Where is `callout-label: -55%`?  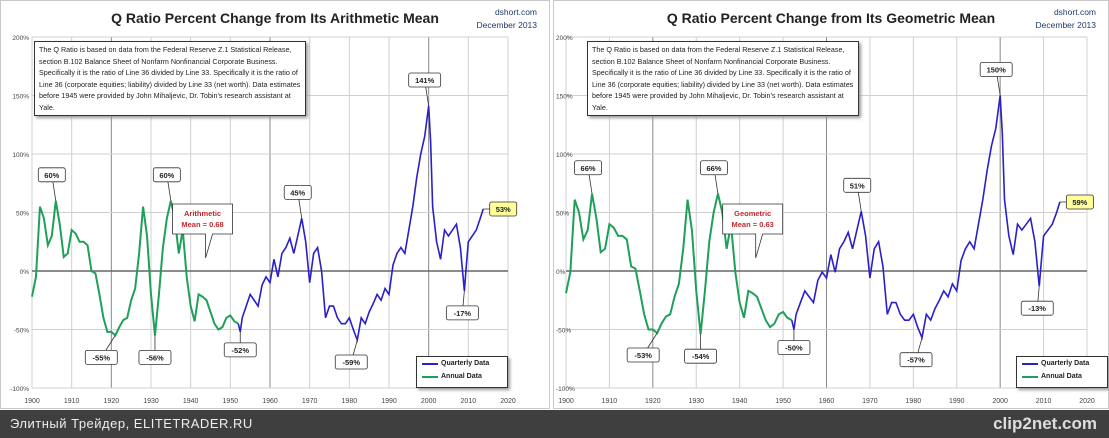
callout-label: -55% is located at coordinates (102, 357).